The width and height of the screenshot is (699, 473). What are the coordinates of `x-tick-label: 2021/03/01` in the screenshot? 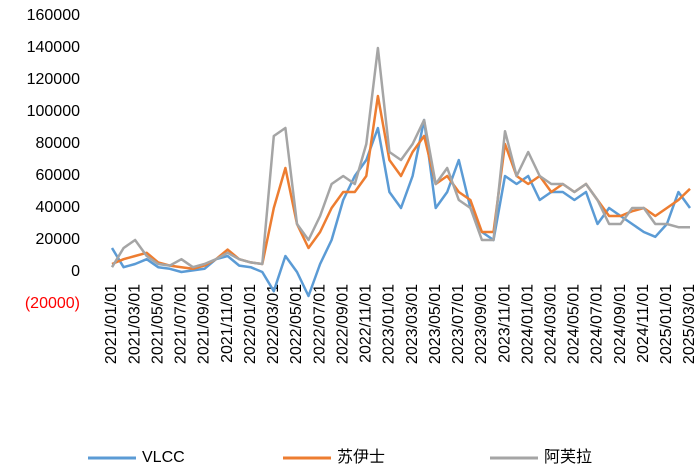 It's located at (134, 324).